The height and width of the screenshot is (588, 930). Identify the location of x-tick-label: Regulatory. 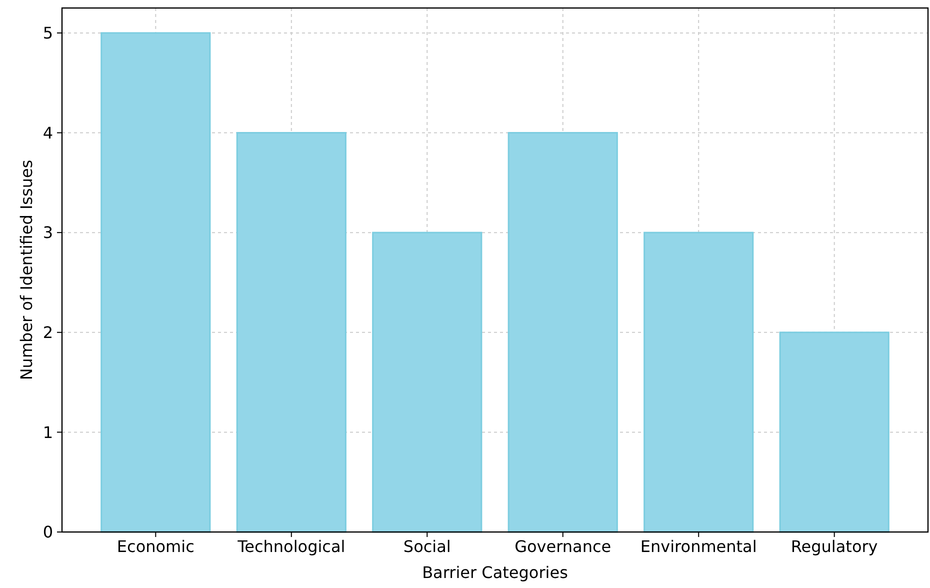
(834, 546).